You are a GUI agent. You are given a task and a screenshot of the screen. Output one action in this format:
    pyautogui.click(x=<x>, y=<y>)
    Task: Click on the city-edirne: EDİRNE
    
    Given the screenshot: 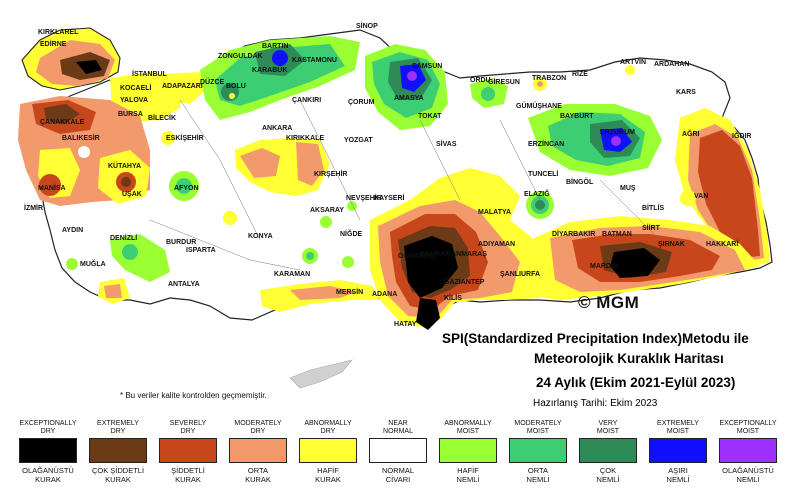 What is the action you would take?
    pyautogui.click(x=53, y=44)
    